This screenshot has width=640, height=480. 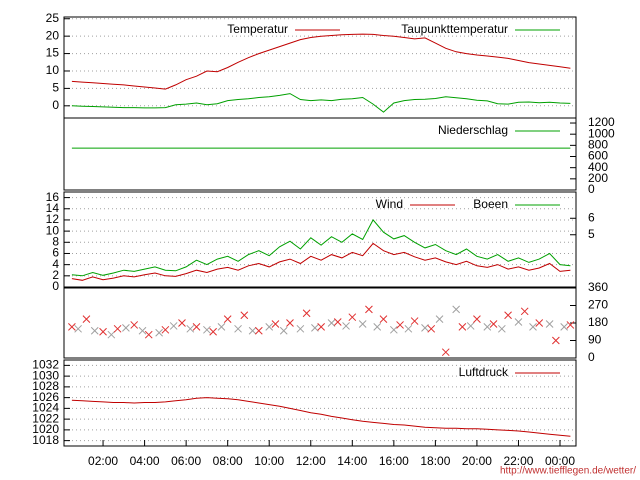 What do you see at coordinates (352, 461) in the screenshot?
I see `x-tick-label: 14:00` at bounding box center [352, 461].